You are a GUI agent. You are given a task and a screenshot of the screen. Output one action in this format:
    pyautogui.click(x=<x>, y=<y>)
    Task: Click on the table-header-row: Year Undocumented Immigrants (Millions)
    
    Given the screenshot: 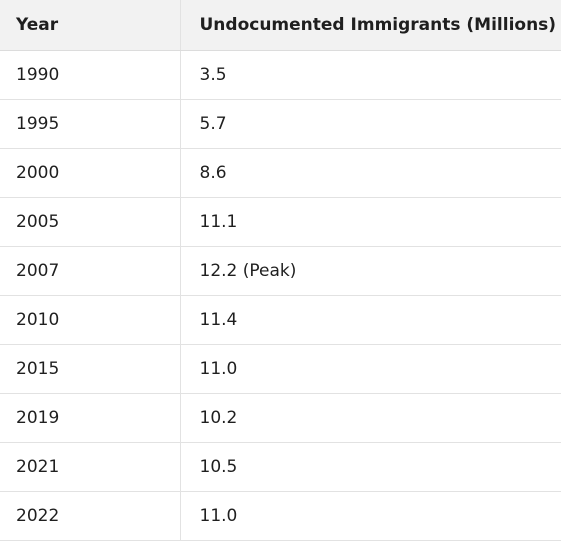 What is the action you would take?
    pyautogui.click(x=280, y=25)
    